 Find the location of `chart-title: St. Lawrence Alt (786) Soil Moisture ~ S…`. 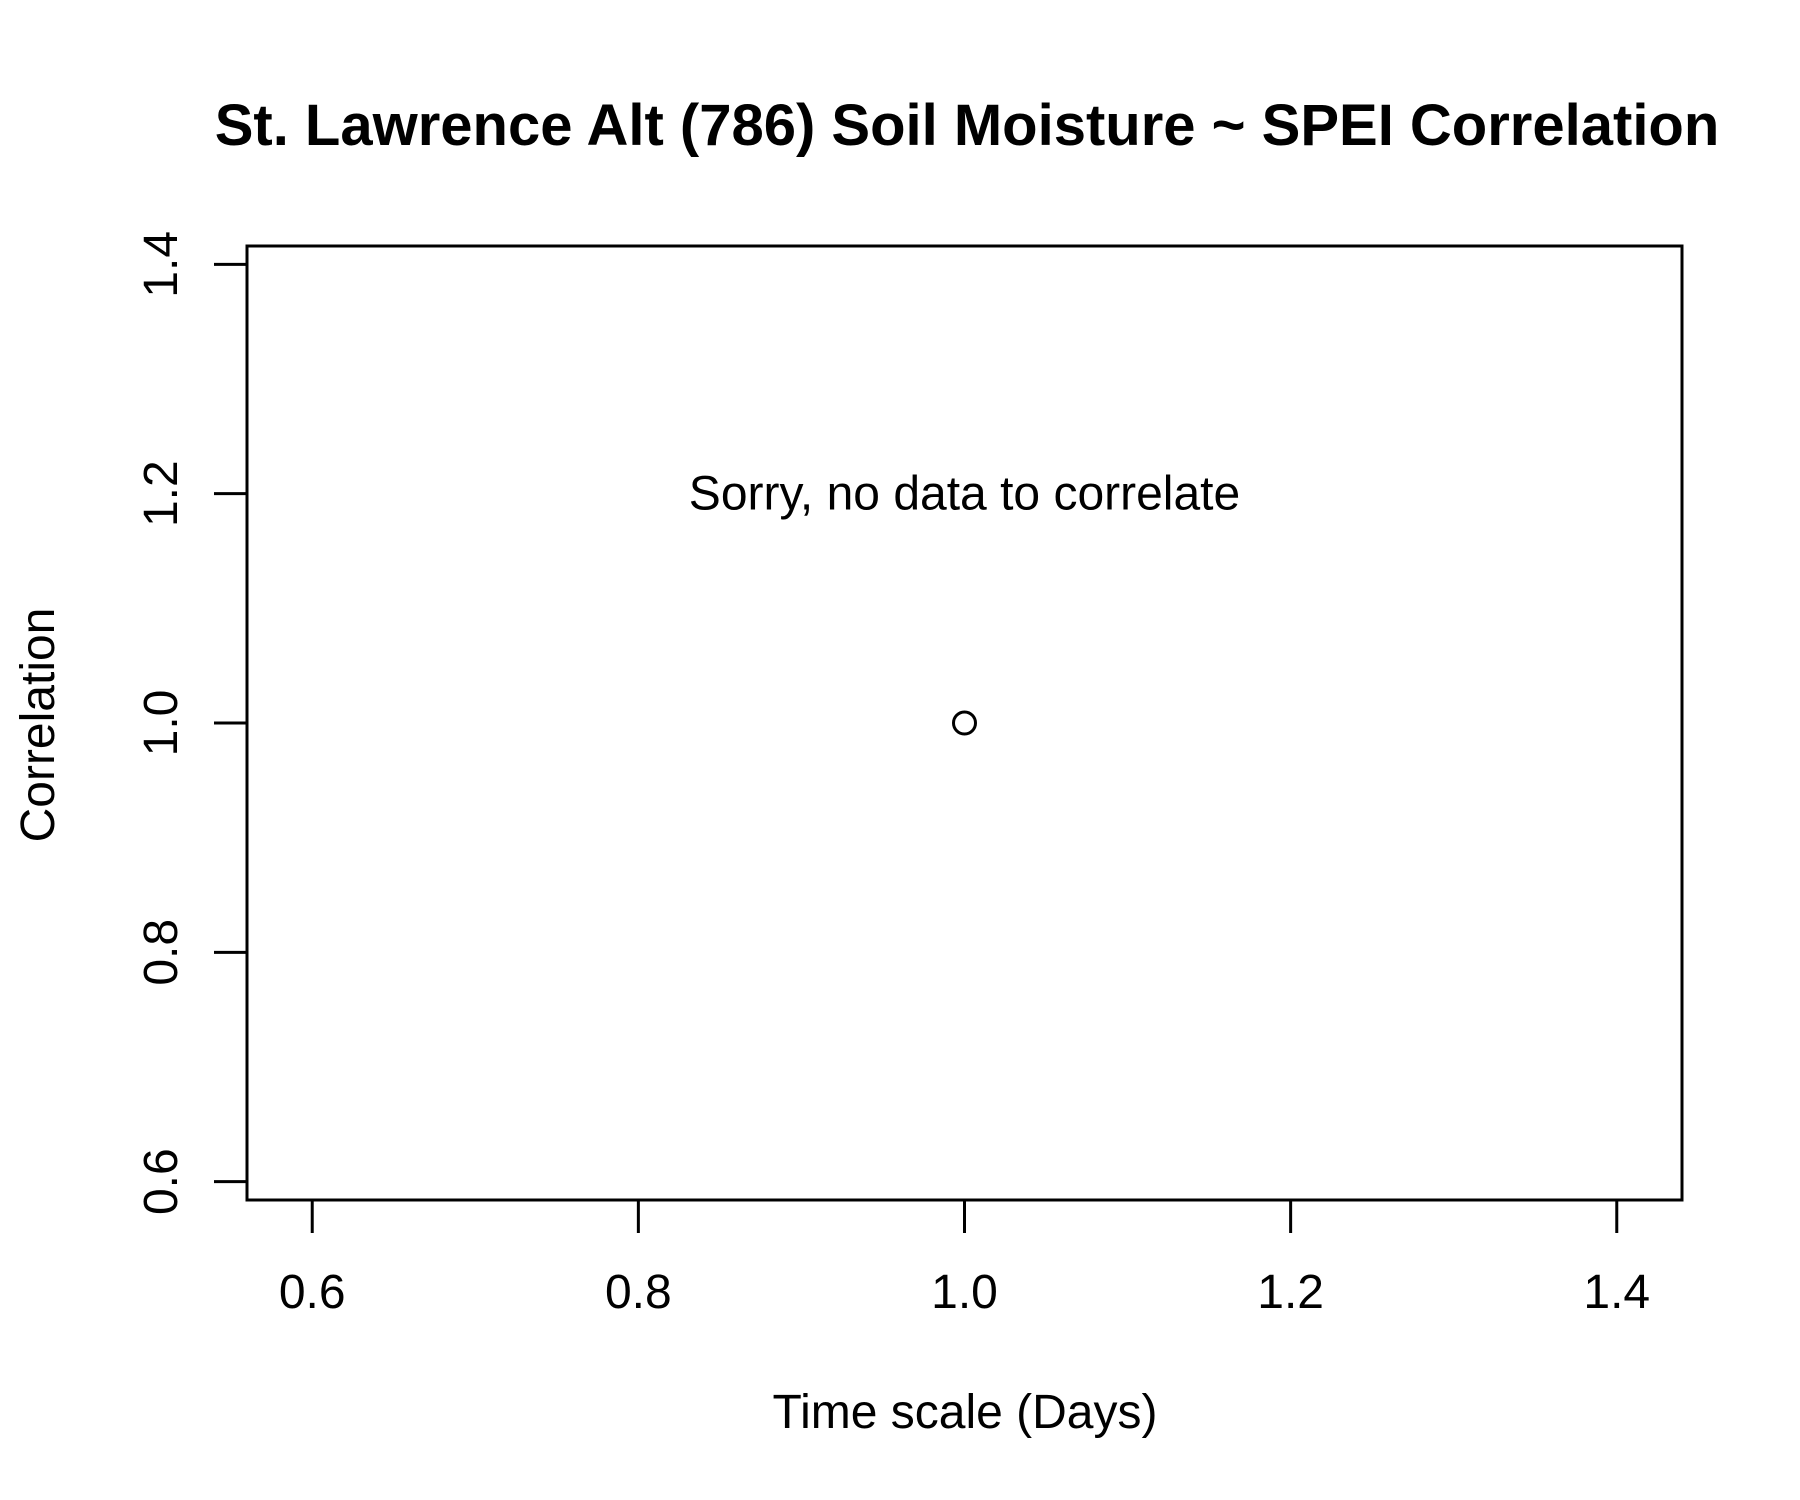

chart-title: St. Lawrence Alt (786) Soil Moisture ~ S… is located at coordinates (967, 125).